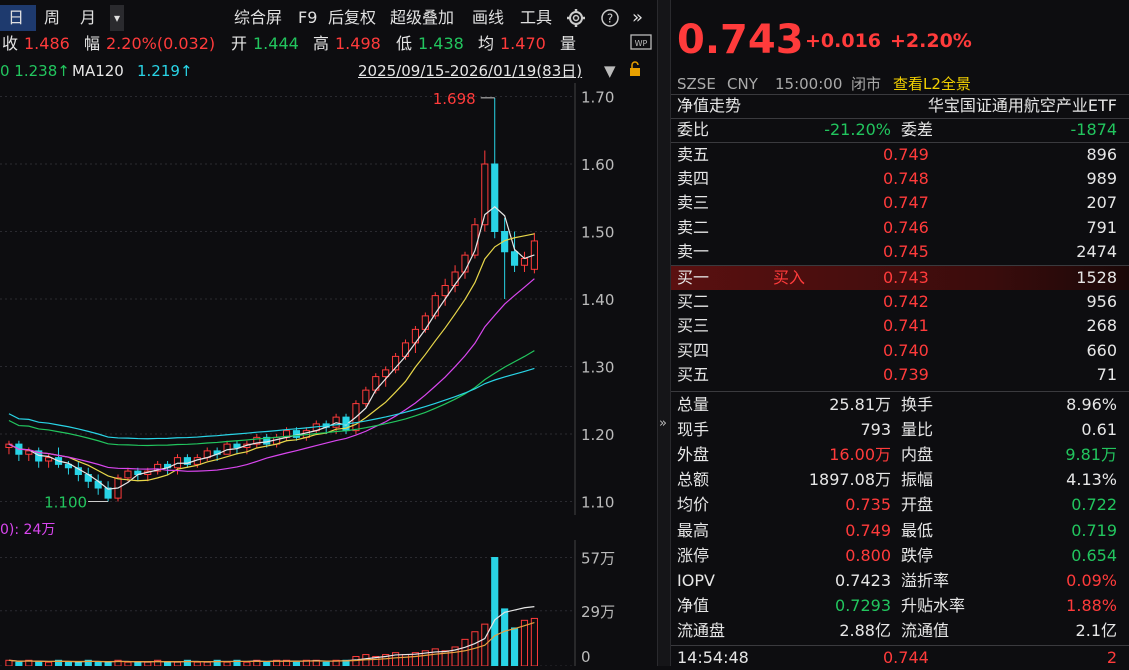  Describe the element at coordinates (597, 368) in the screenshot. I see `y-tick-label: 1.30` at that location.